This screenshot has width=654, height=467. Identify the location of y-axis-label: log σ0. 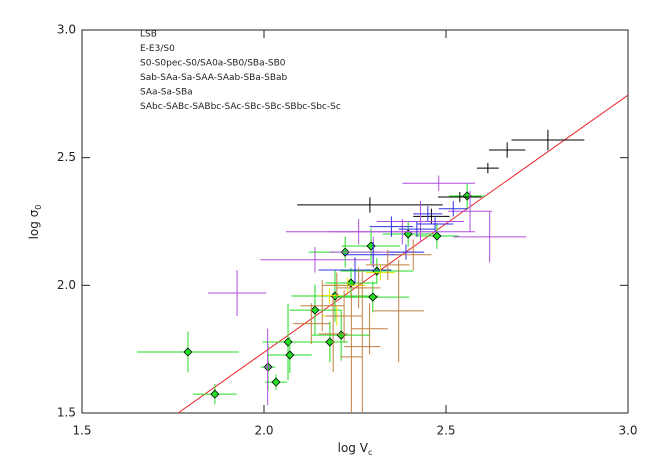
(35, 222).